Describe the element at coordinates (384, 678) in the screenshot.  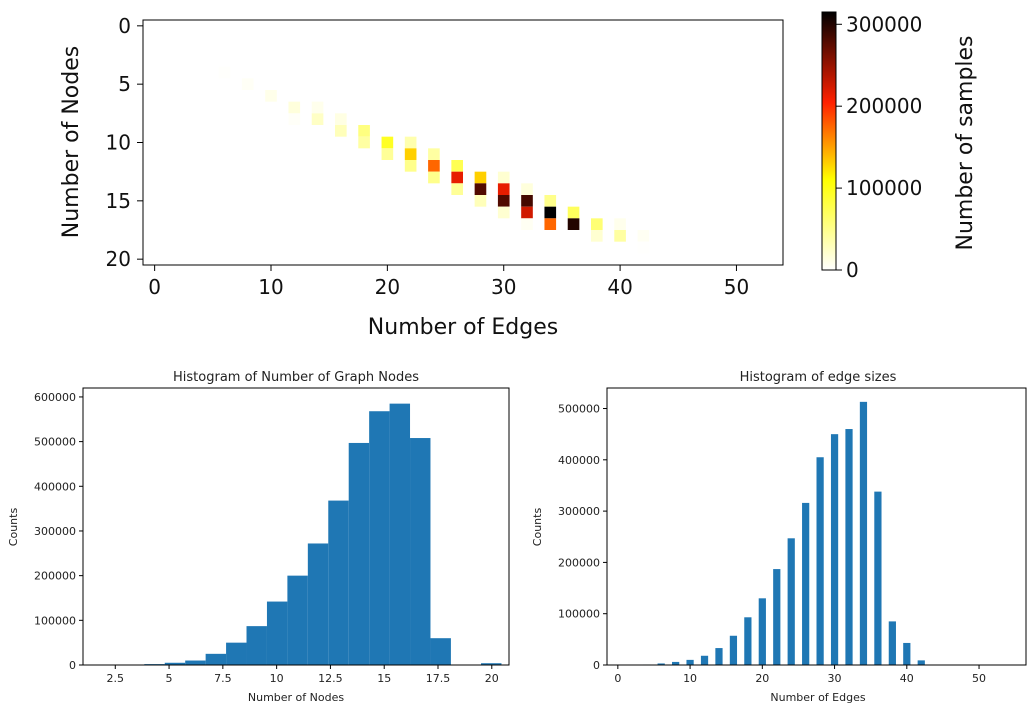
I see `x-tick-label: 15` at that location.